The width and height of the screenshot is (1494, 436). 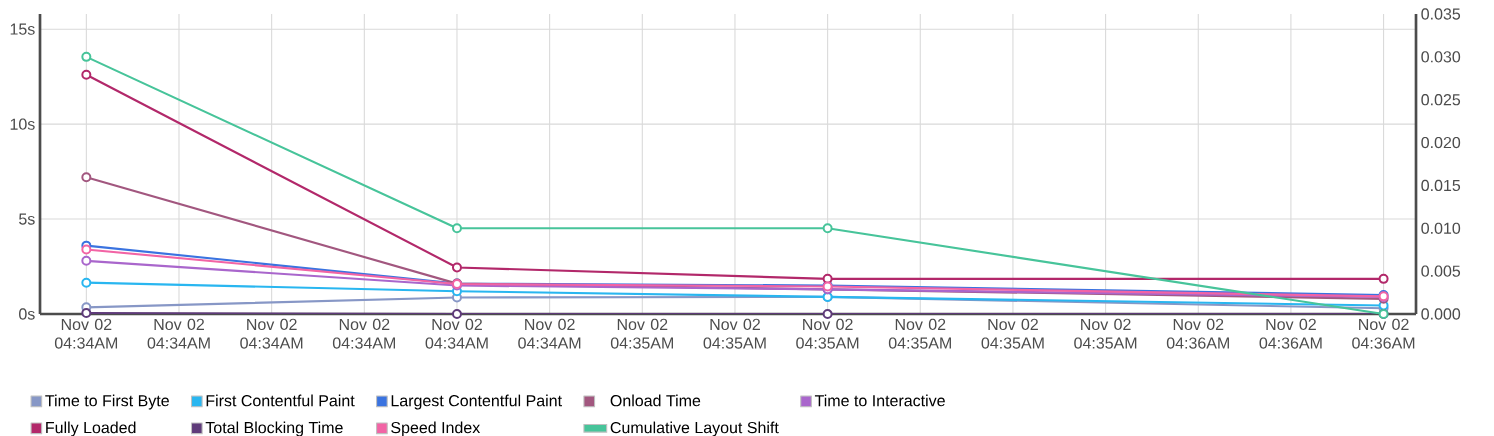 What do you see at coordinates (27, 314) in the screenshot?
I see `y-tick-label: 0s` at bounding box center [27, 314].